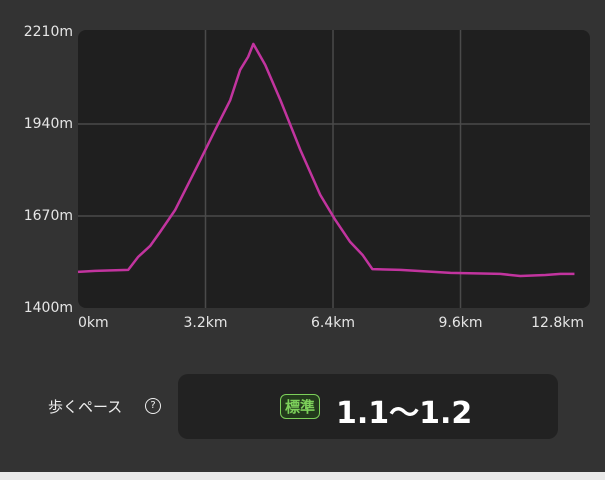 The height and width of the screenshot is (480, 605). What do you see at coordinates (153, 406) in the screenshot?
I see `help-icon: ?` at bounding box center [153, 406].